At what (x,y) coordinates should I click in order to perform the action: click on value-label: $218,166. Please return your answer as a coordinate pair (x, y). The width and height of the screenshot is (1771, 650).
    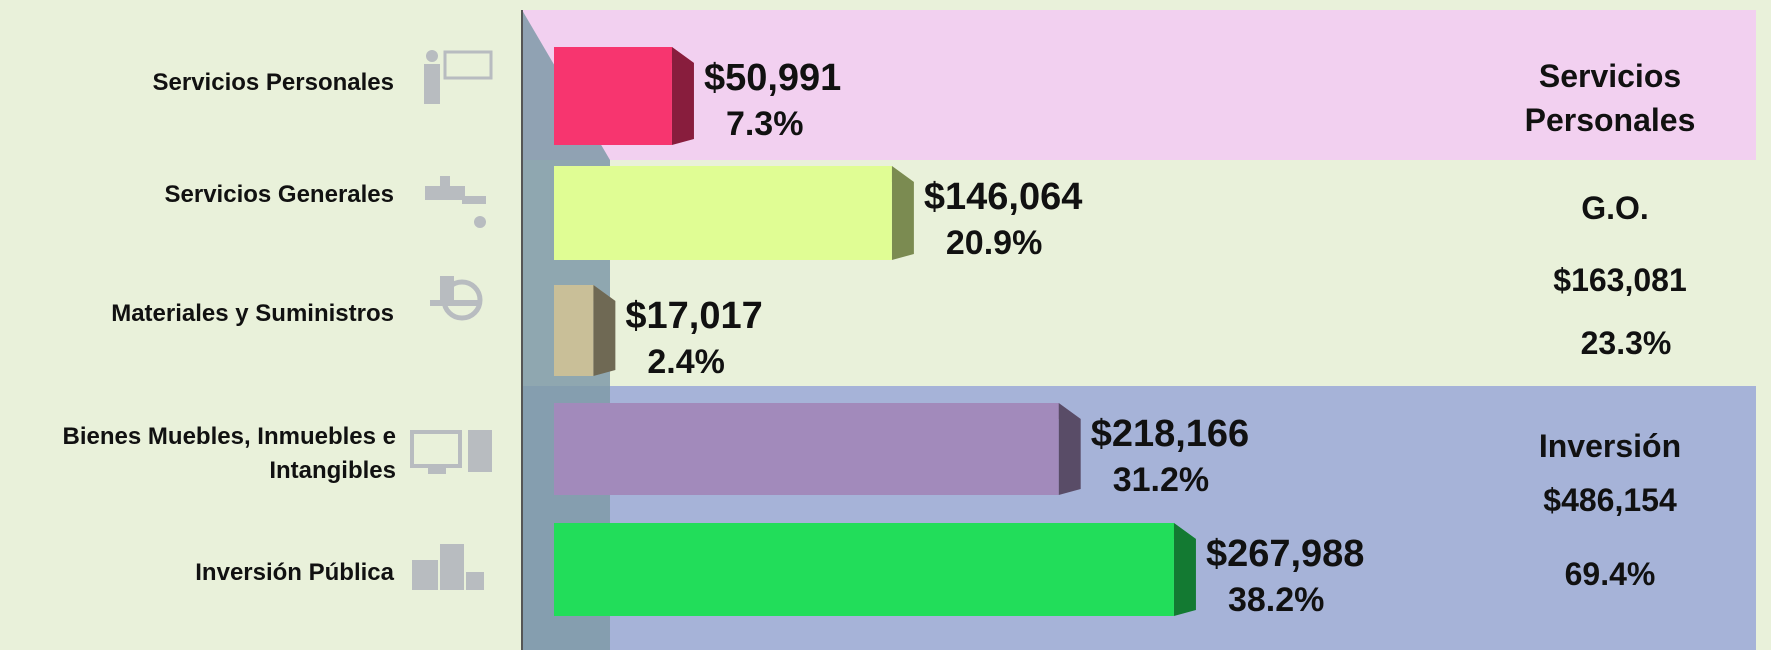
    Looking at the image, I should click on (1170, 434).